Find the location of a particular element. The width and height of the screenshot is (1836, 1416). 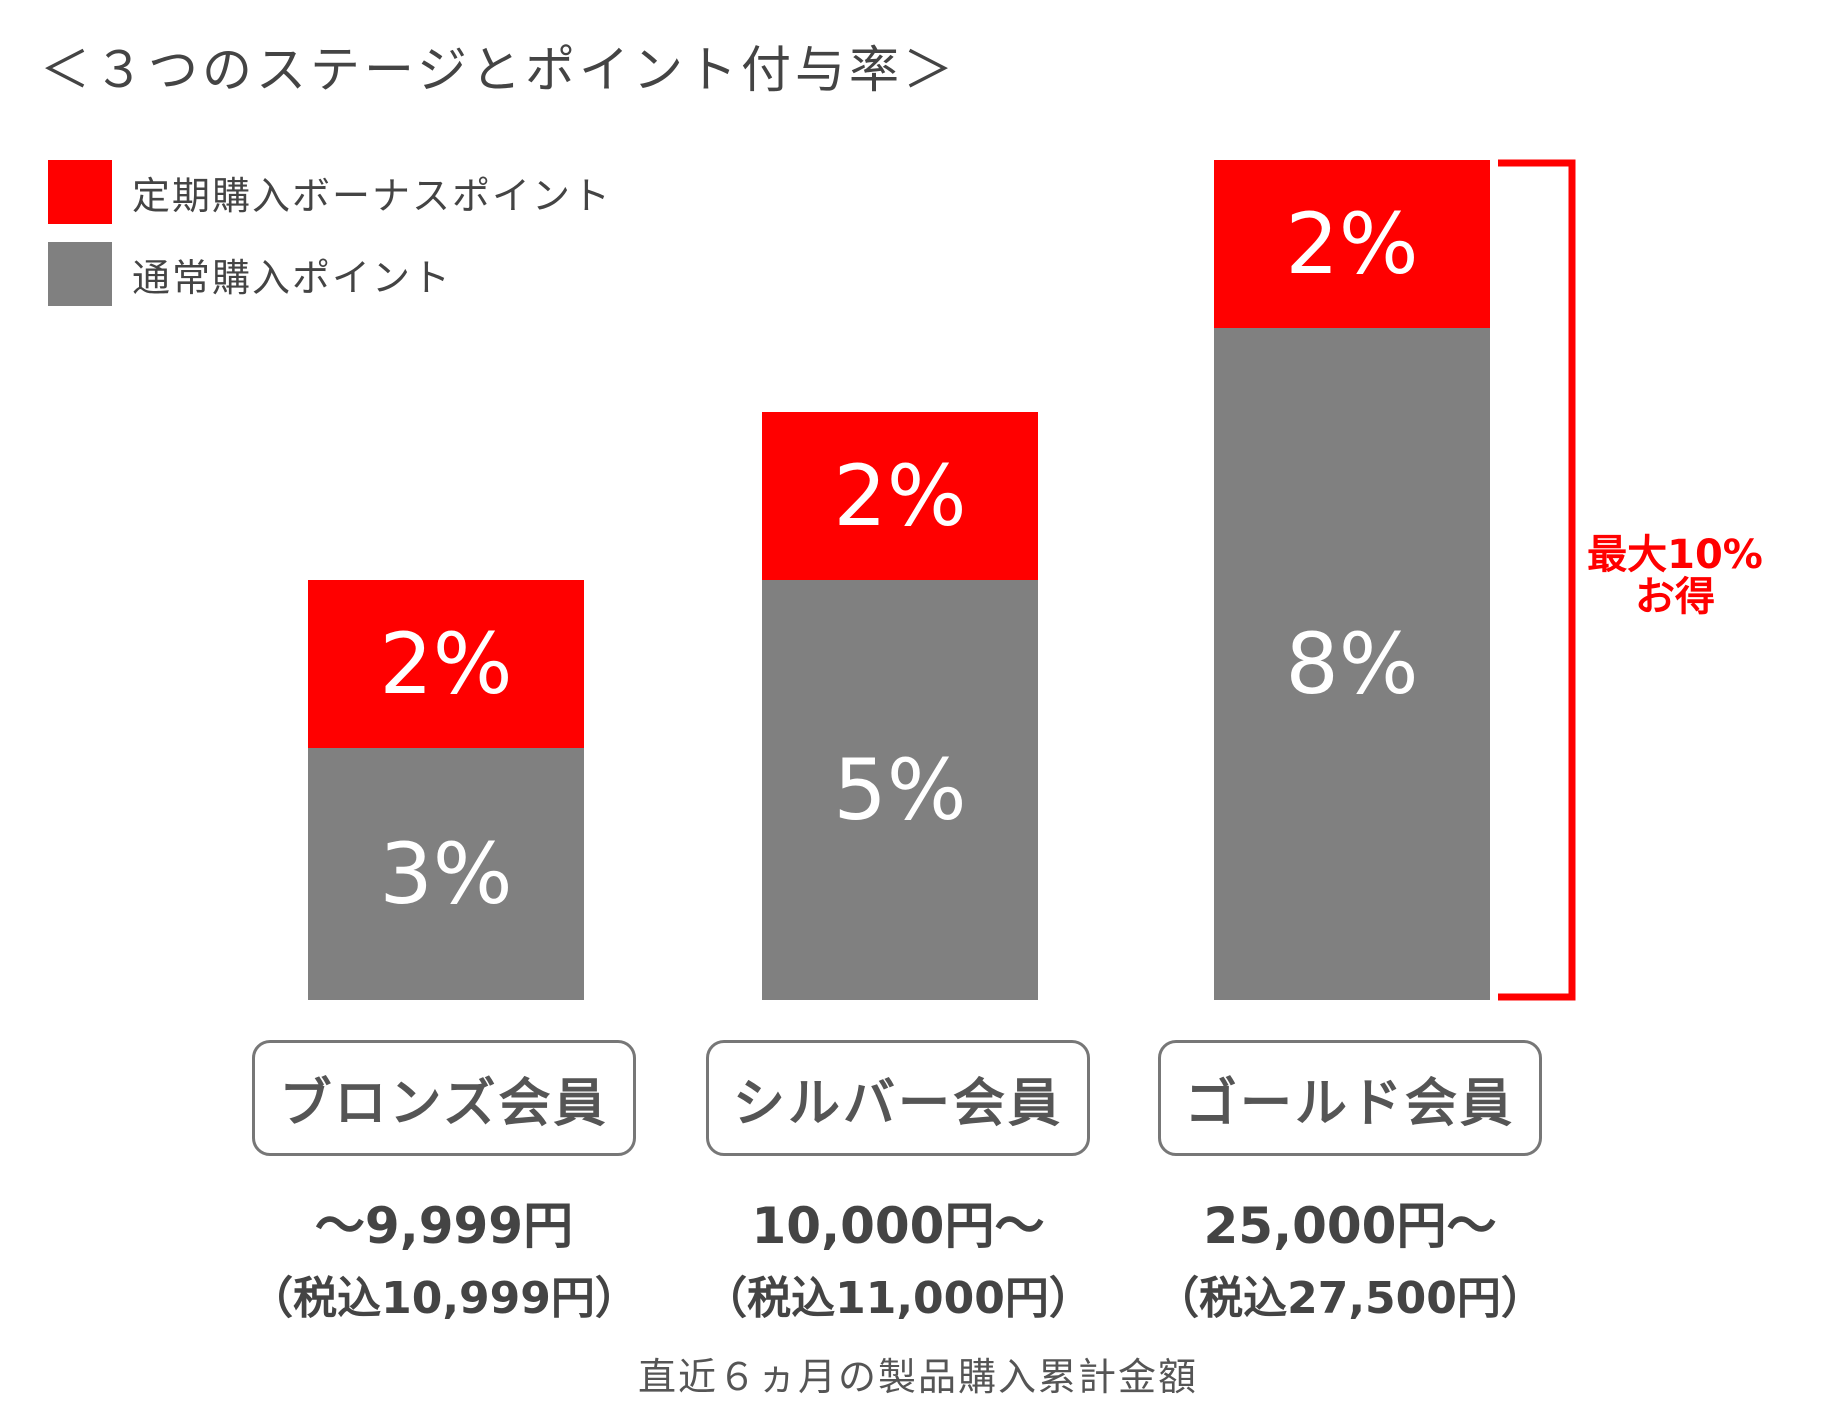

max-benefit-bracket is located at coordinates (1537, 580).